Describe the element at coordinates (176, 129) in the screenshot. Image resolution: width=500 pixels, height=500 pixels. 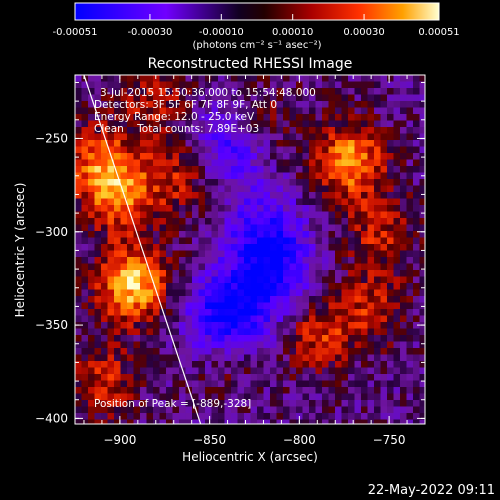
I see `method-counts-text: Clean Total counts: 7.89E+03` at that location.